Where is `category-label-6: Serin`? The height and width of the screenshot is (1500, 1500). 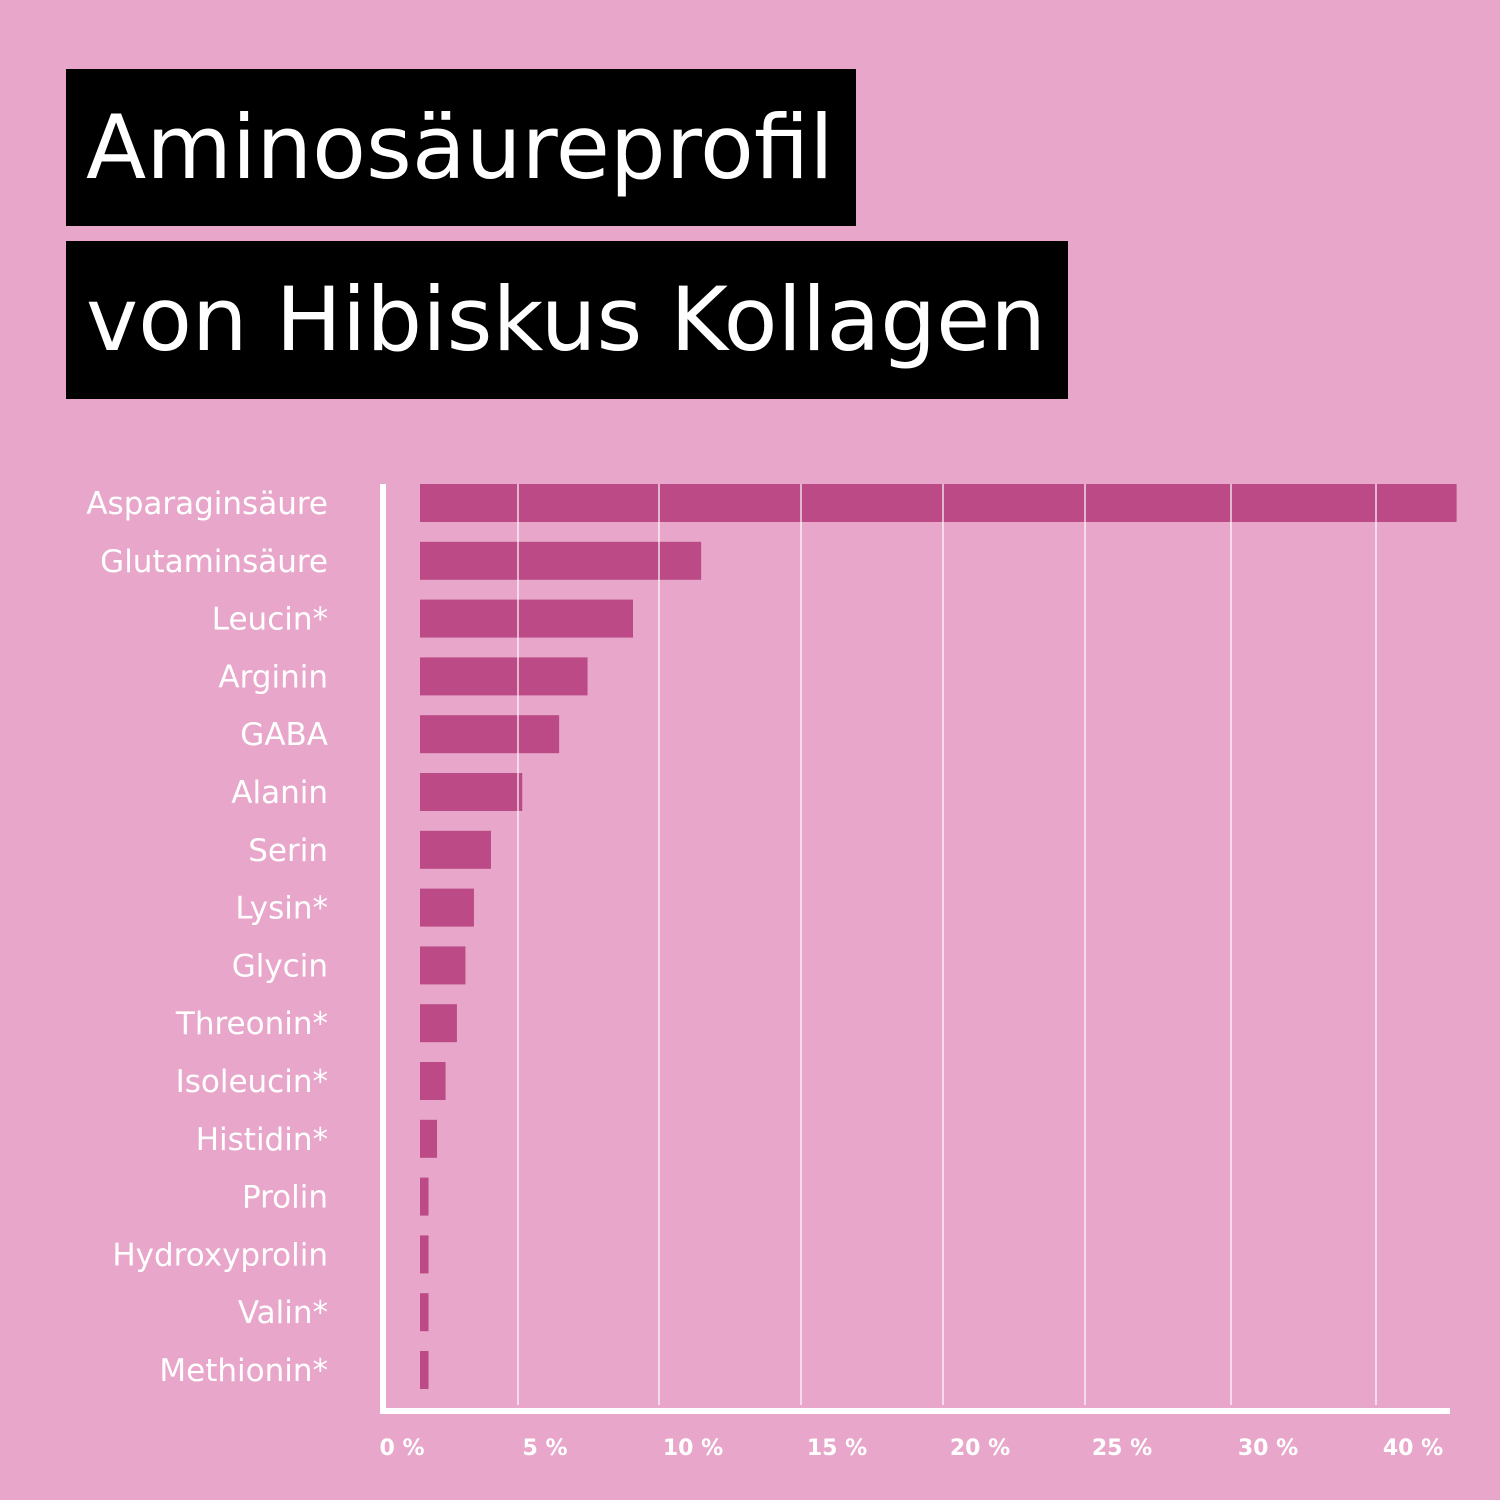 category-label-6: Serin is located at coordinates (288, 851).